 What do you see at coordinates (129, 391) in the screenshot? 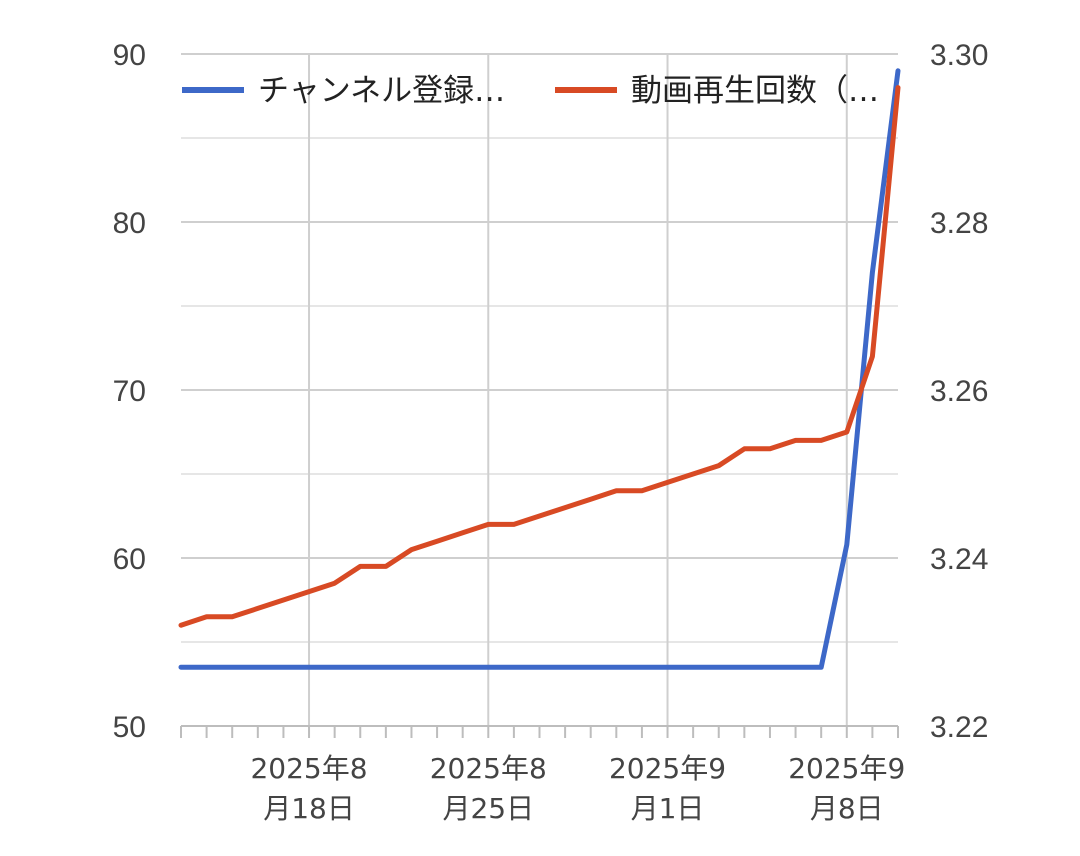
I see `left-axis-tick-label: 70` at bounding box center [129, 391].